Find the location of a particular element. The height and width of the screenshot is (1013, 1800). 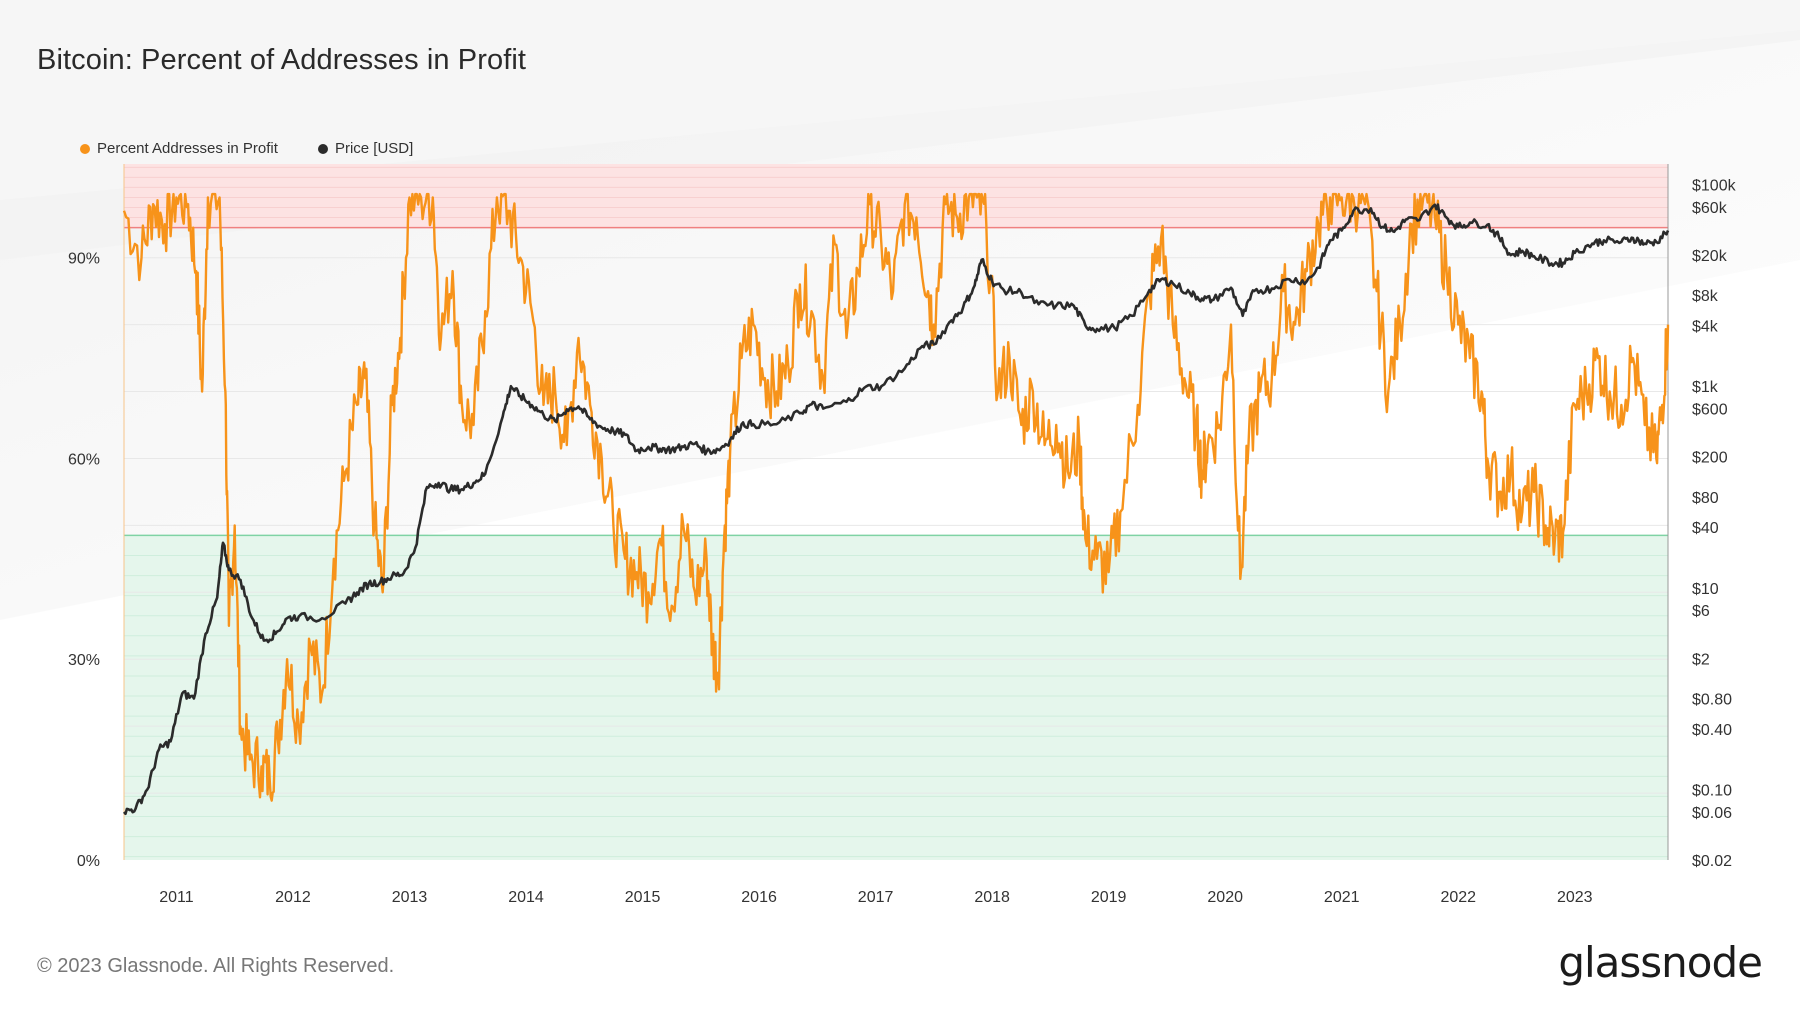

y-right-tick-label: $60k is located at coordinates (1710, 208).